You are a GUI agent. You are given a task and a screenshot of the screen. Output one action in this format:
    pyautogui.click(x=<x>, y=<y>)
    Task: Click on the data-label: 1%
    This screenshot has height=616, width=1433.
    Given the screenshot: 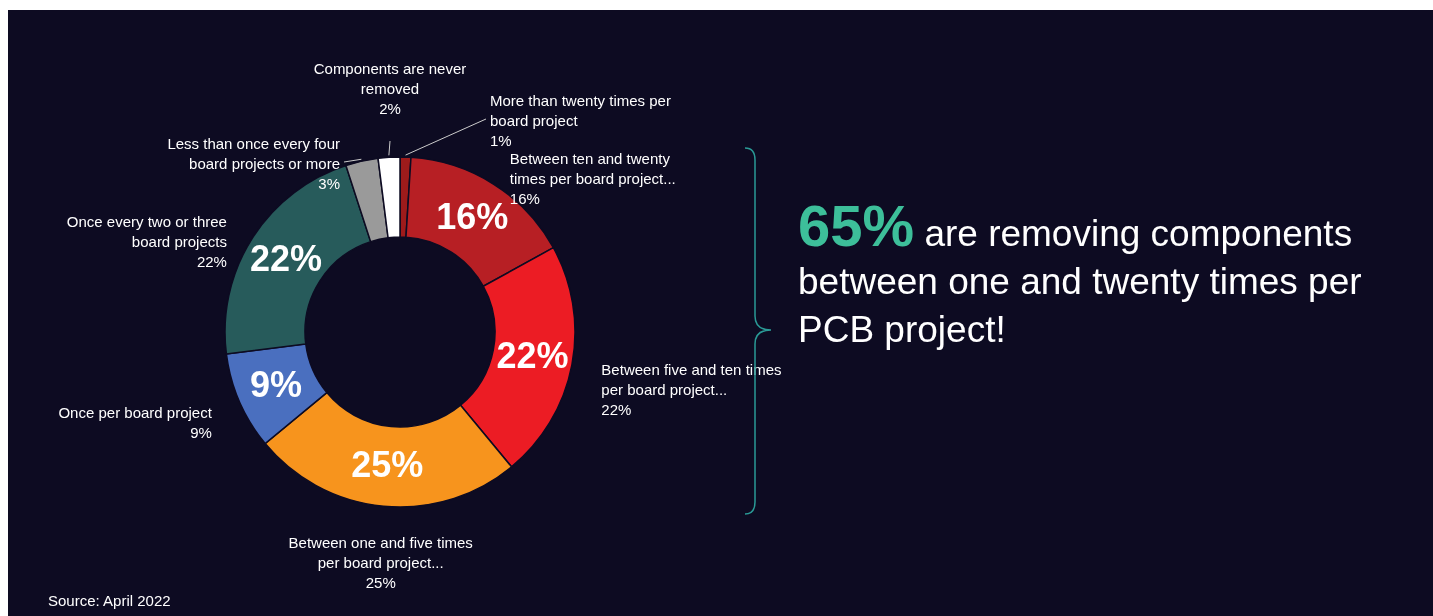 What is the action you would take?
    pyautogui.click(x=501, y=140)
    